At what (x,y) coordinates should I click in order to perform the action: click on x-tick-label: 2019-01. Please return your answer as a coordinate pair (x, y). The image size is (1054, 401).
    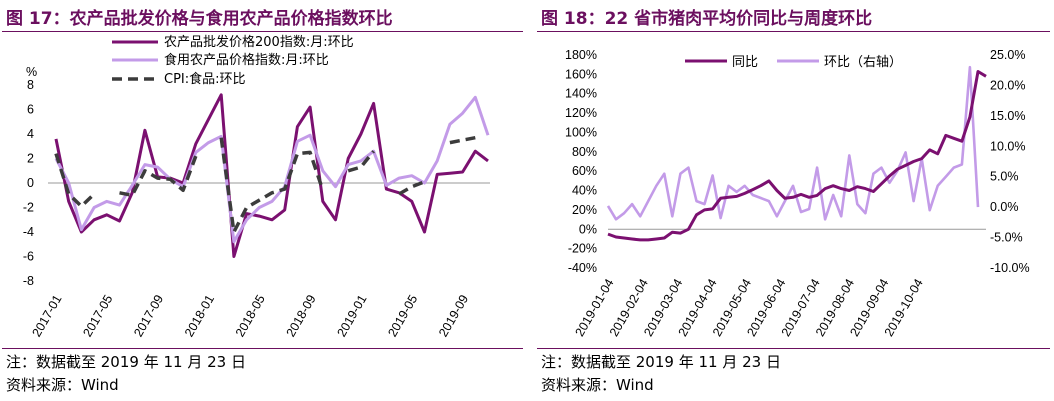
    Looking at the image, I should click on (351, 315).